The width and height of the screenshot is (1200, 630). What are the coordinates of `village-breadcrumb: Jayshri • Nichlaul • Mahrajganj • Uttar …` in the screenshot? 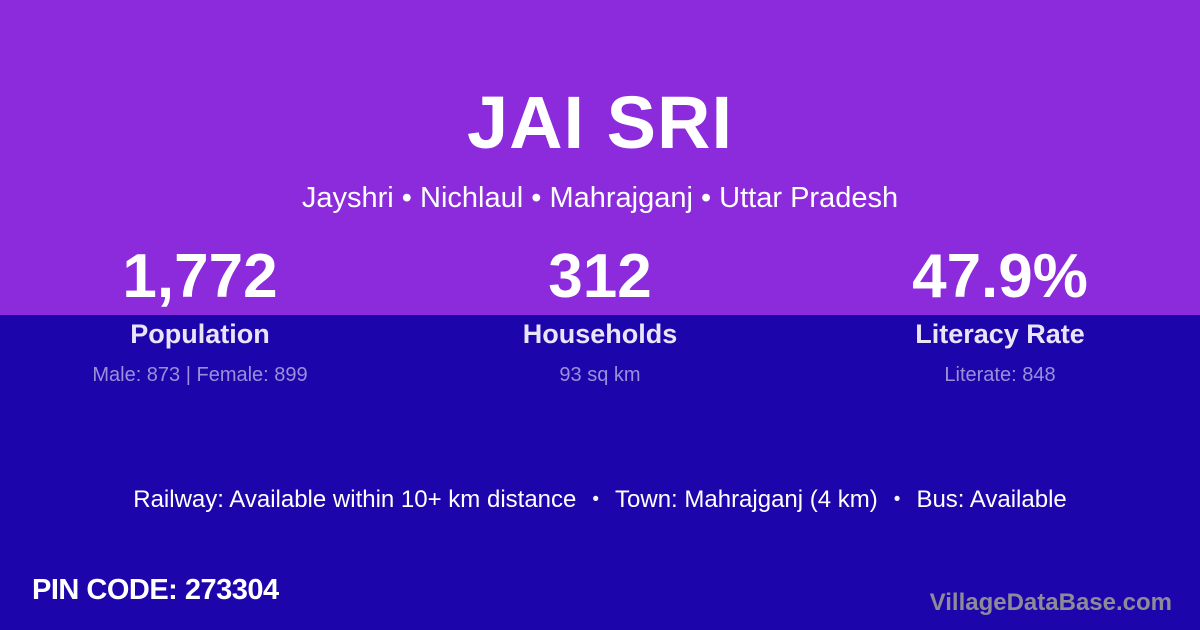 It's located at (600, 198).